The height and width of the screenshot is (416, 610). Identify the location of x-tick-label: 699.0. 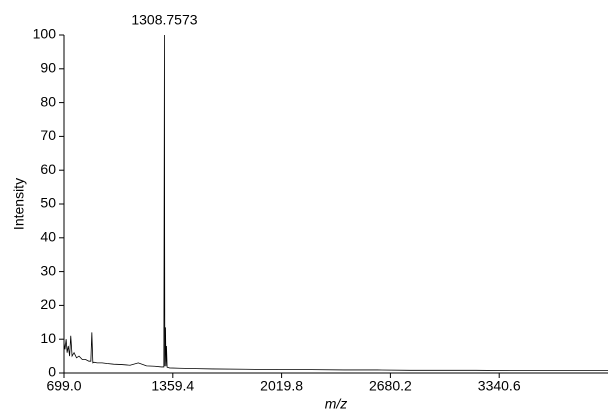
(63, 386).